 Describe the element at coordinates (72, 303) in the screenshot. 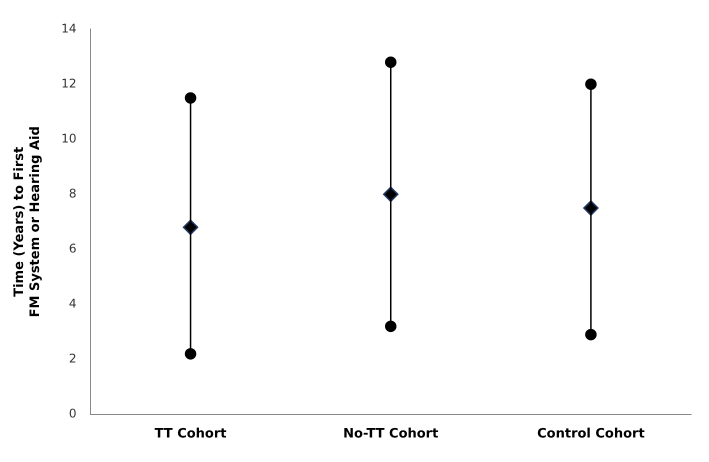

I see `y-tick-label: 4` at that location.